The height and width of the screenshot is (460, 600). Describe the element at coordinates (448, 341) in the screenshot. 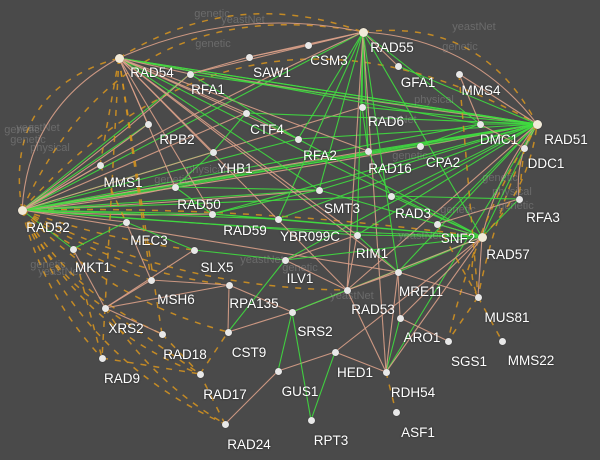

I see `node-sgs1` at that location.